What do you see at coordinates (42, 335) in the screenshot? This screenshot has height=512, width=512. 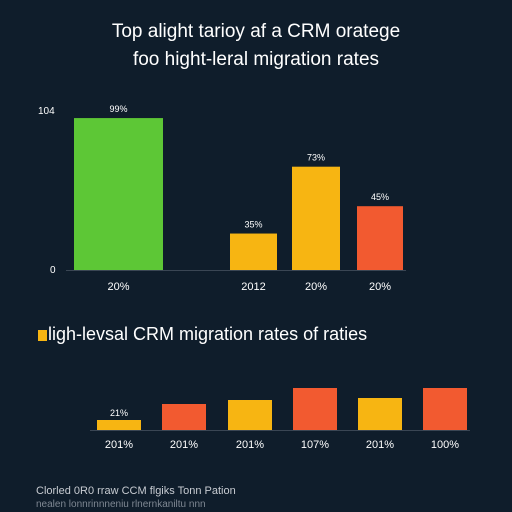 I see `legend-swatch-icon` at bounding box center [42, 335].